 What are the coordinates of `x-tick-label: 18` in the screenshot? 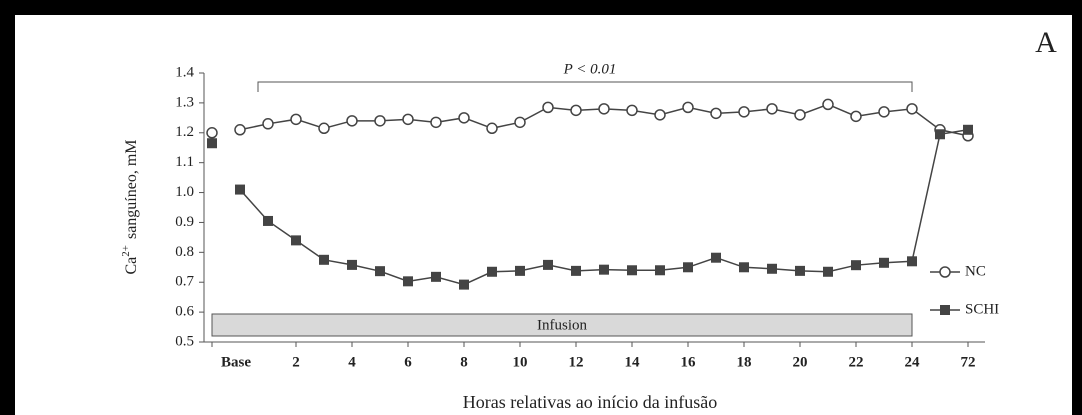 It's located at (744, 362).